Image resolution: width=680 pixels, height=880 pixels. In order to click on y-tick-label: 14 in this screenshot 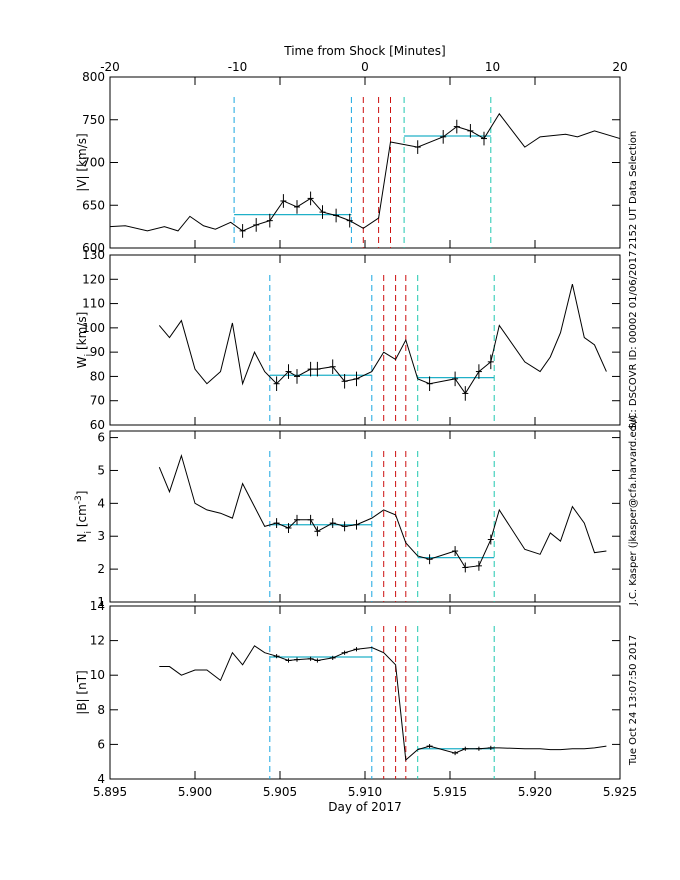, I will do `click(97, 606)`.